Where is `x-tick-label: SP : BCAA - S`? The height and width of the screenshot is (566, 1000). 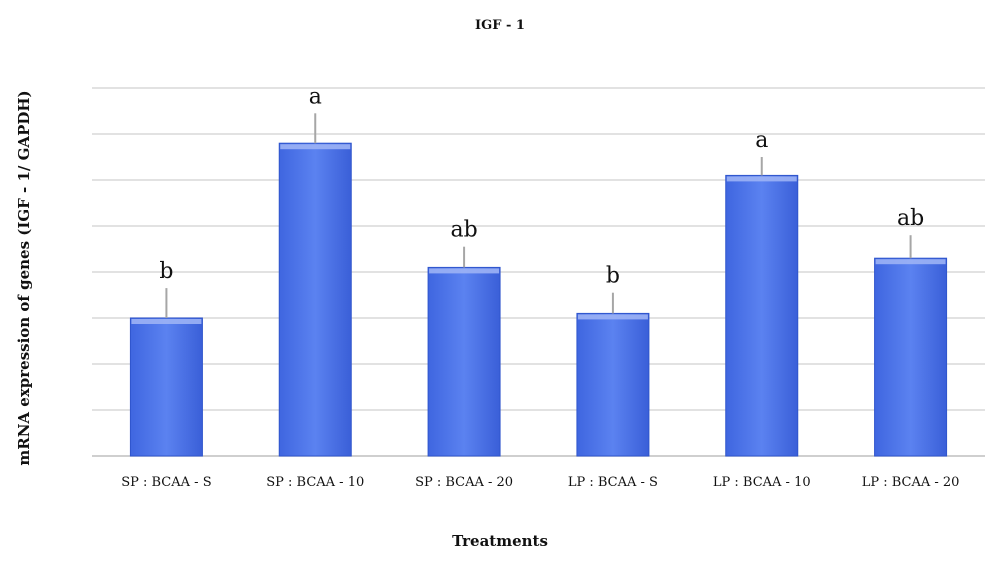 x-tick-label: SP : BCAA - S is located at coordinates (166, 482).